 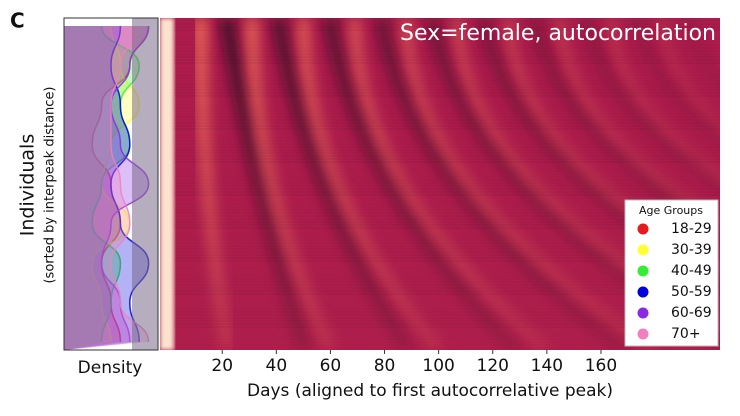 I want to click on y-axis-label: Individuals, so click(x=28, y=185).